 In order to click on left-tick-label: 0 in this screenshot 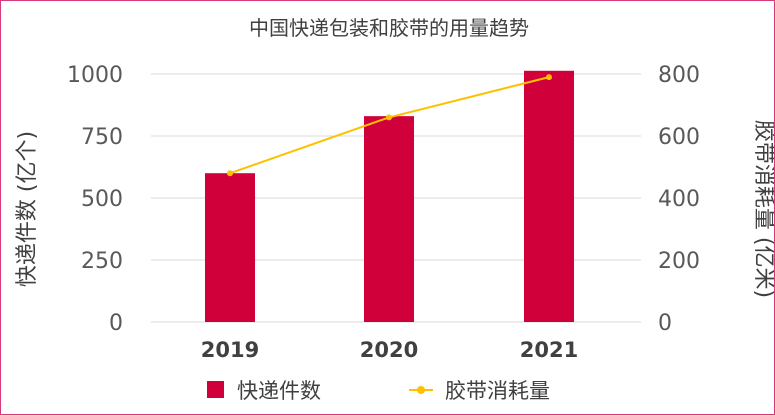, I will do `click(116, 323)`.